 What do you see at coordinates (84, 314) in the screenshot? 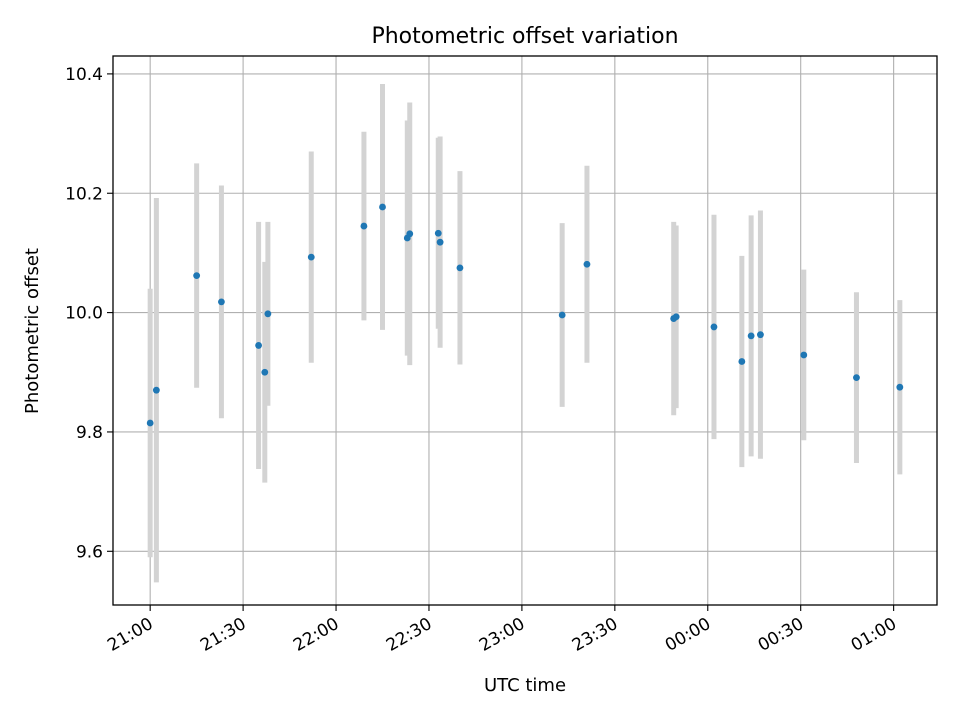
I see `y-tick-label: 10.0` at bounding box center [84, 314].